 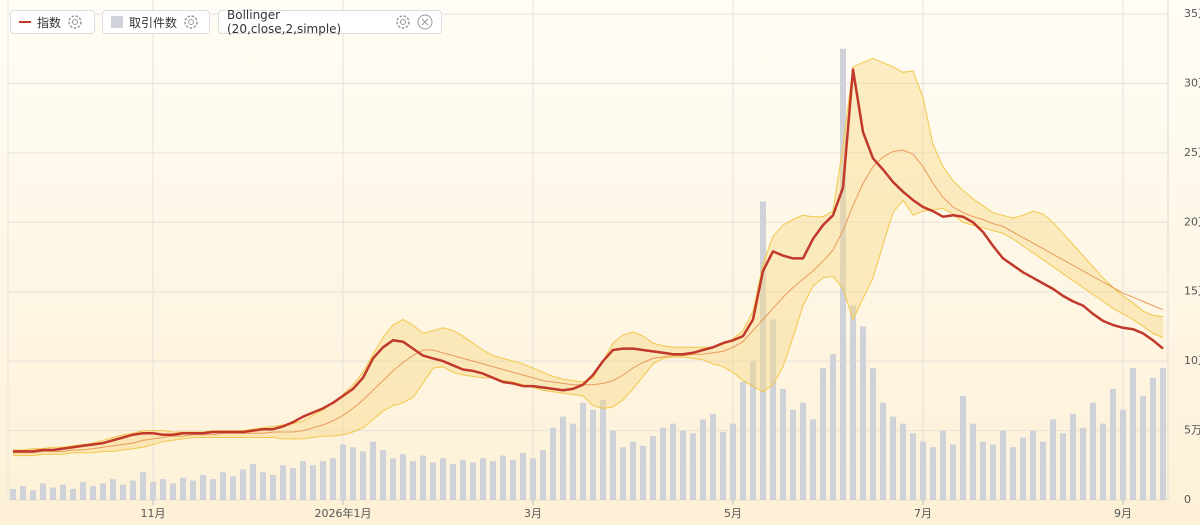 I want to click on legend-label: 取引件数, so click(x=153, y=22).